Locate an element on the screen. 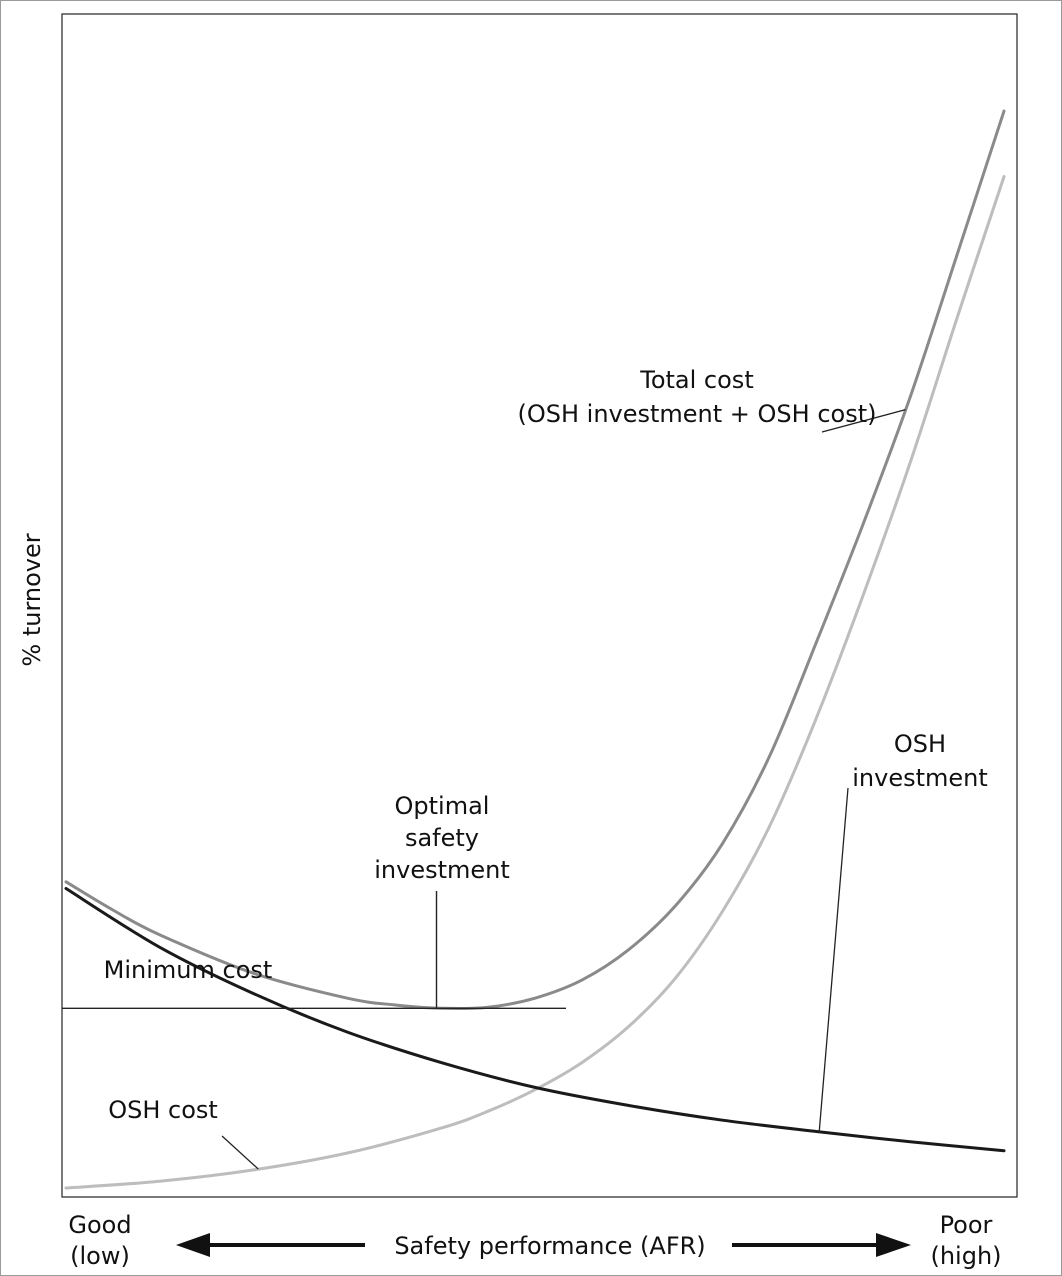  x-arrow-right-head is located at coordinates (893, 1245).